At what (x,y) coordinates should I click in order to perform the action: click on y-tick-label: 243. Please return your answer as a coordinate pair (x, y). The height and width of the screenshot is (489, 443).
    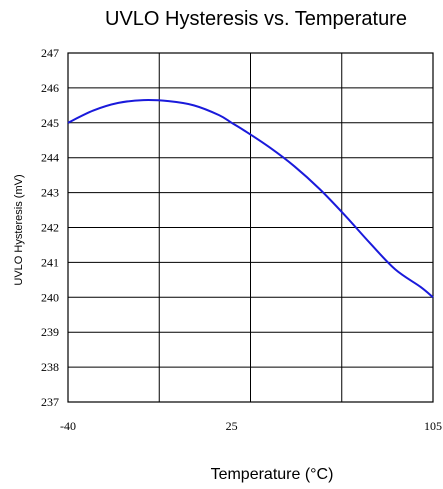
    Looking at the image, I should click on (50, 193).